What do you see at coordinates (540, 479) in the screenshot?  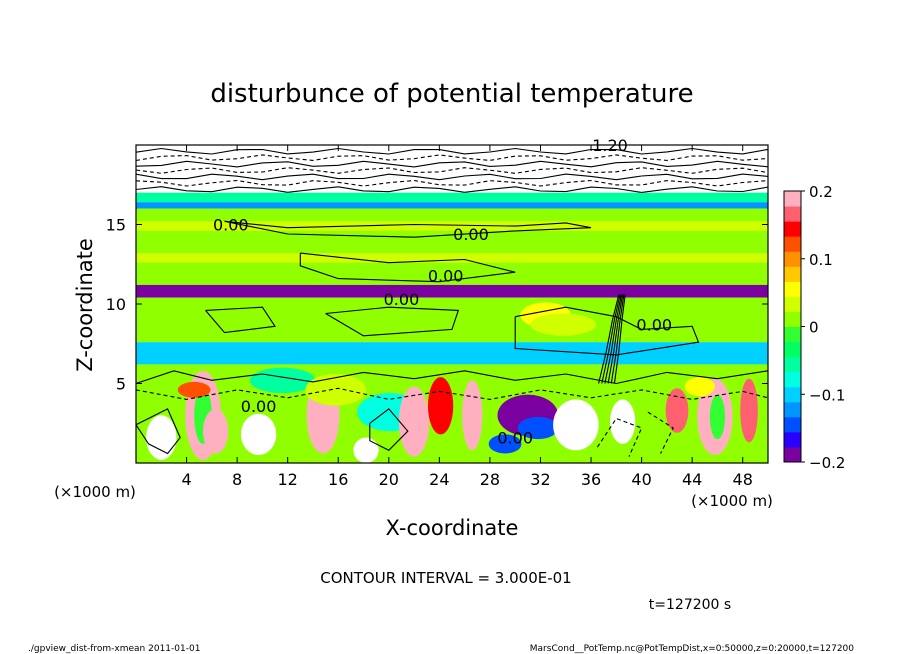 I see `x-tick-label: 32` at bounding box center [540, 479].